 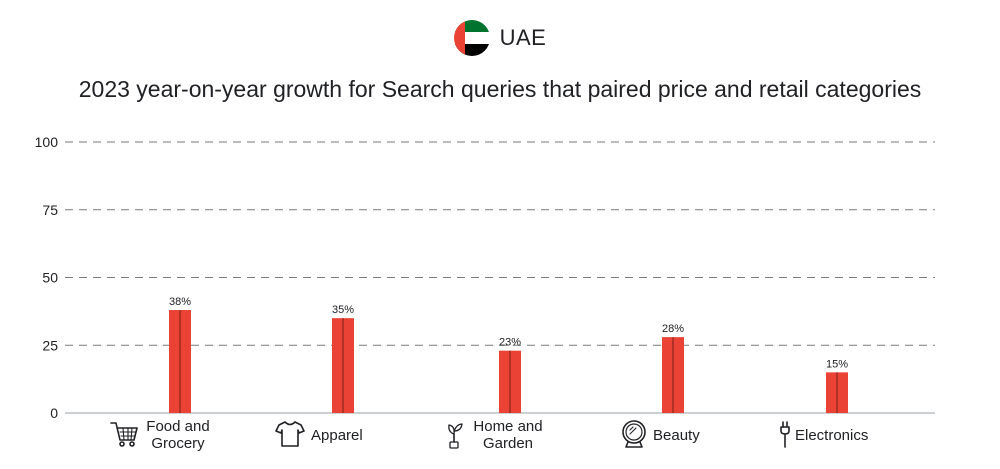 I want to click on y-tick-label: 0, so click(x=54, y=413).